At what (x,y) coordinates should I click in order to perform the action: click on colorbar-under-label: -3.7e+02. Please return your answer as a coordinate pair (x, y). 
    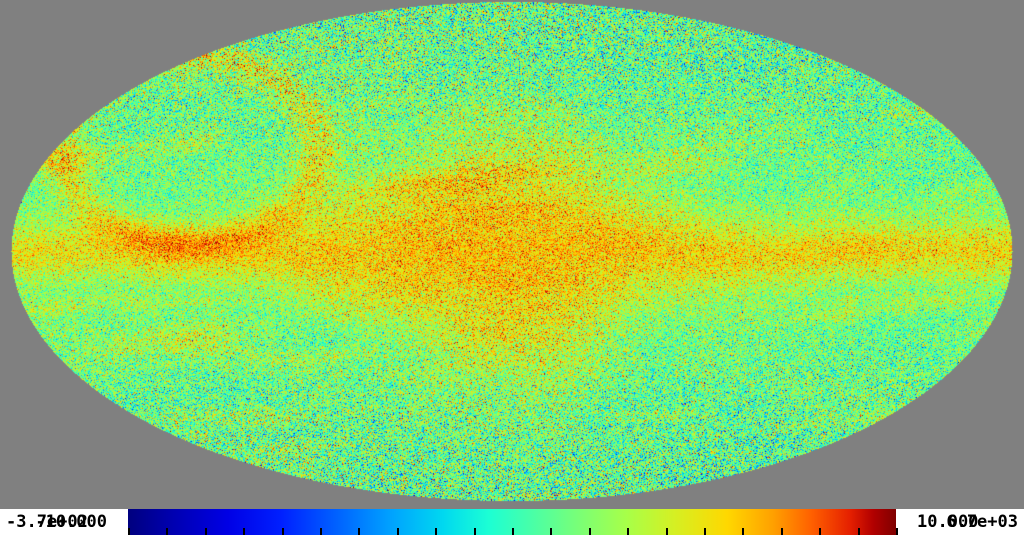
    Looking at the image, I should click on (47, 522).